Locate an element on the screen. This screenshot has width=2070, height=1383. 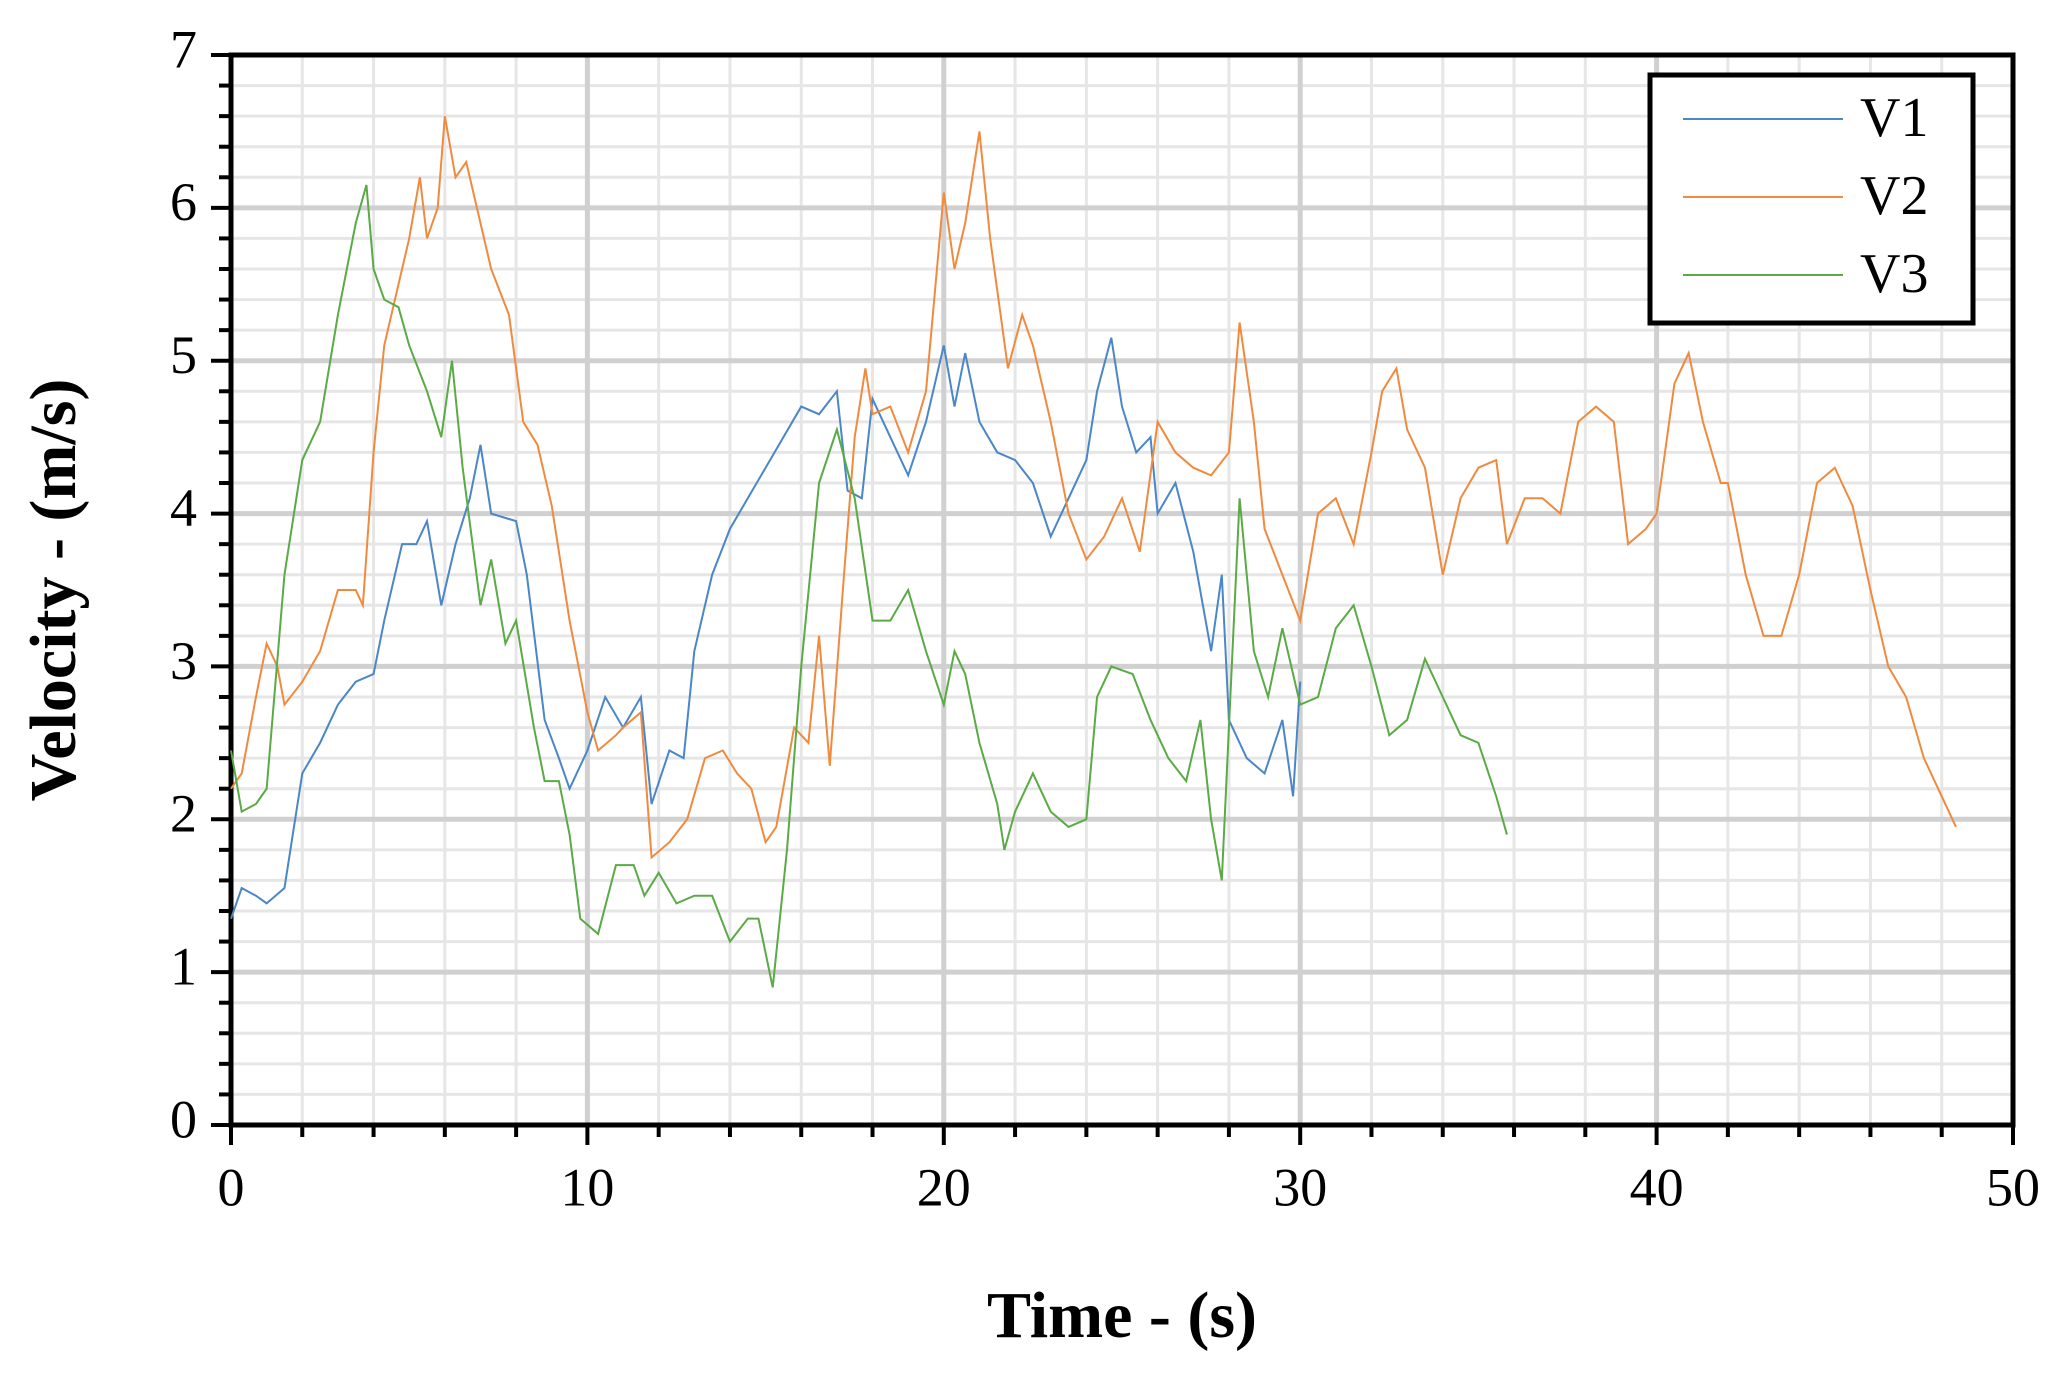
legend-label: V2 is located at coordinates (1894, 196).